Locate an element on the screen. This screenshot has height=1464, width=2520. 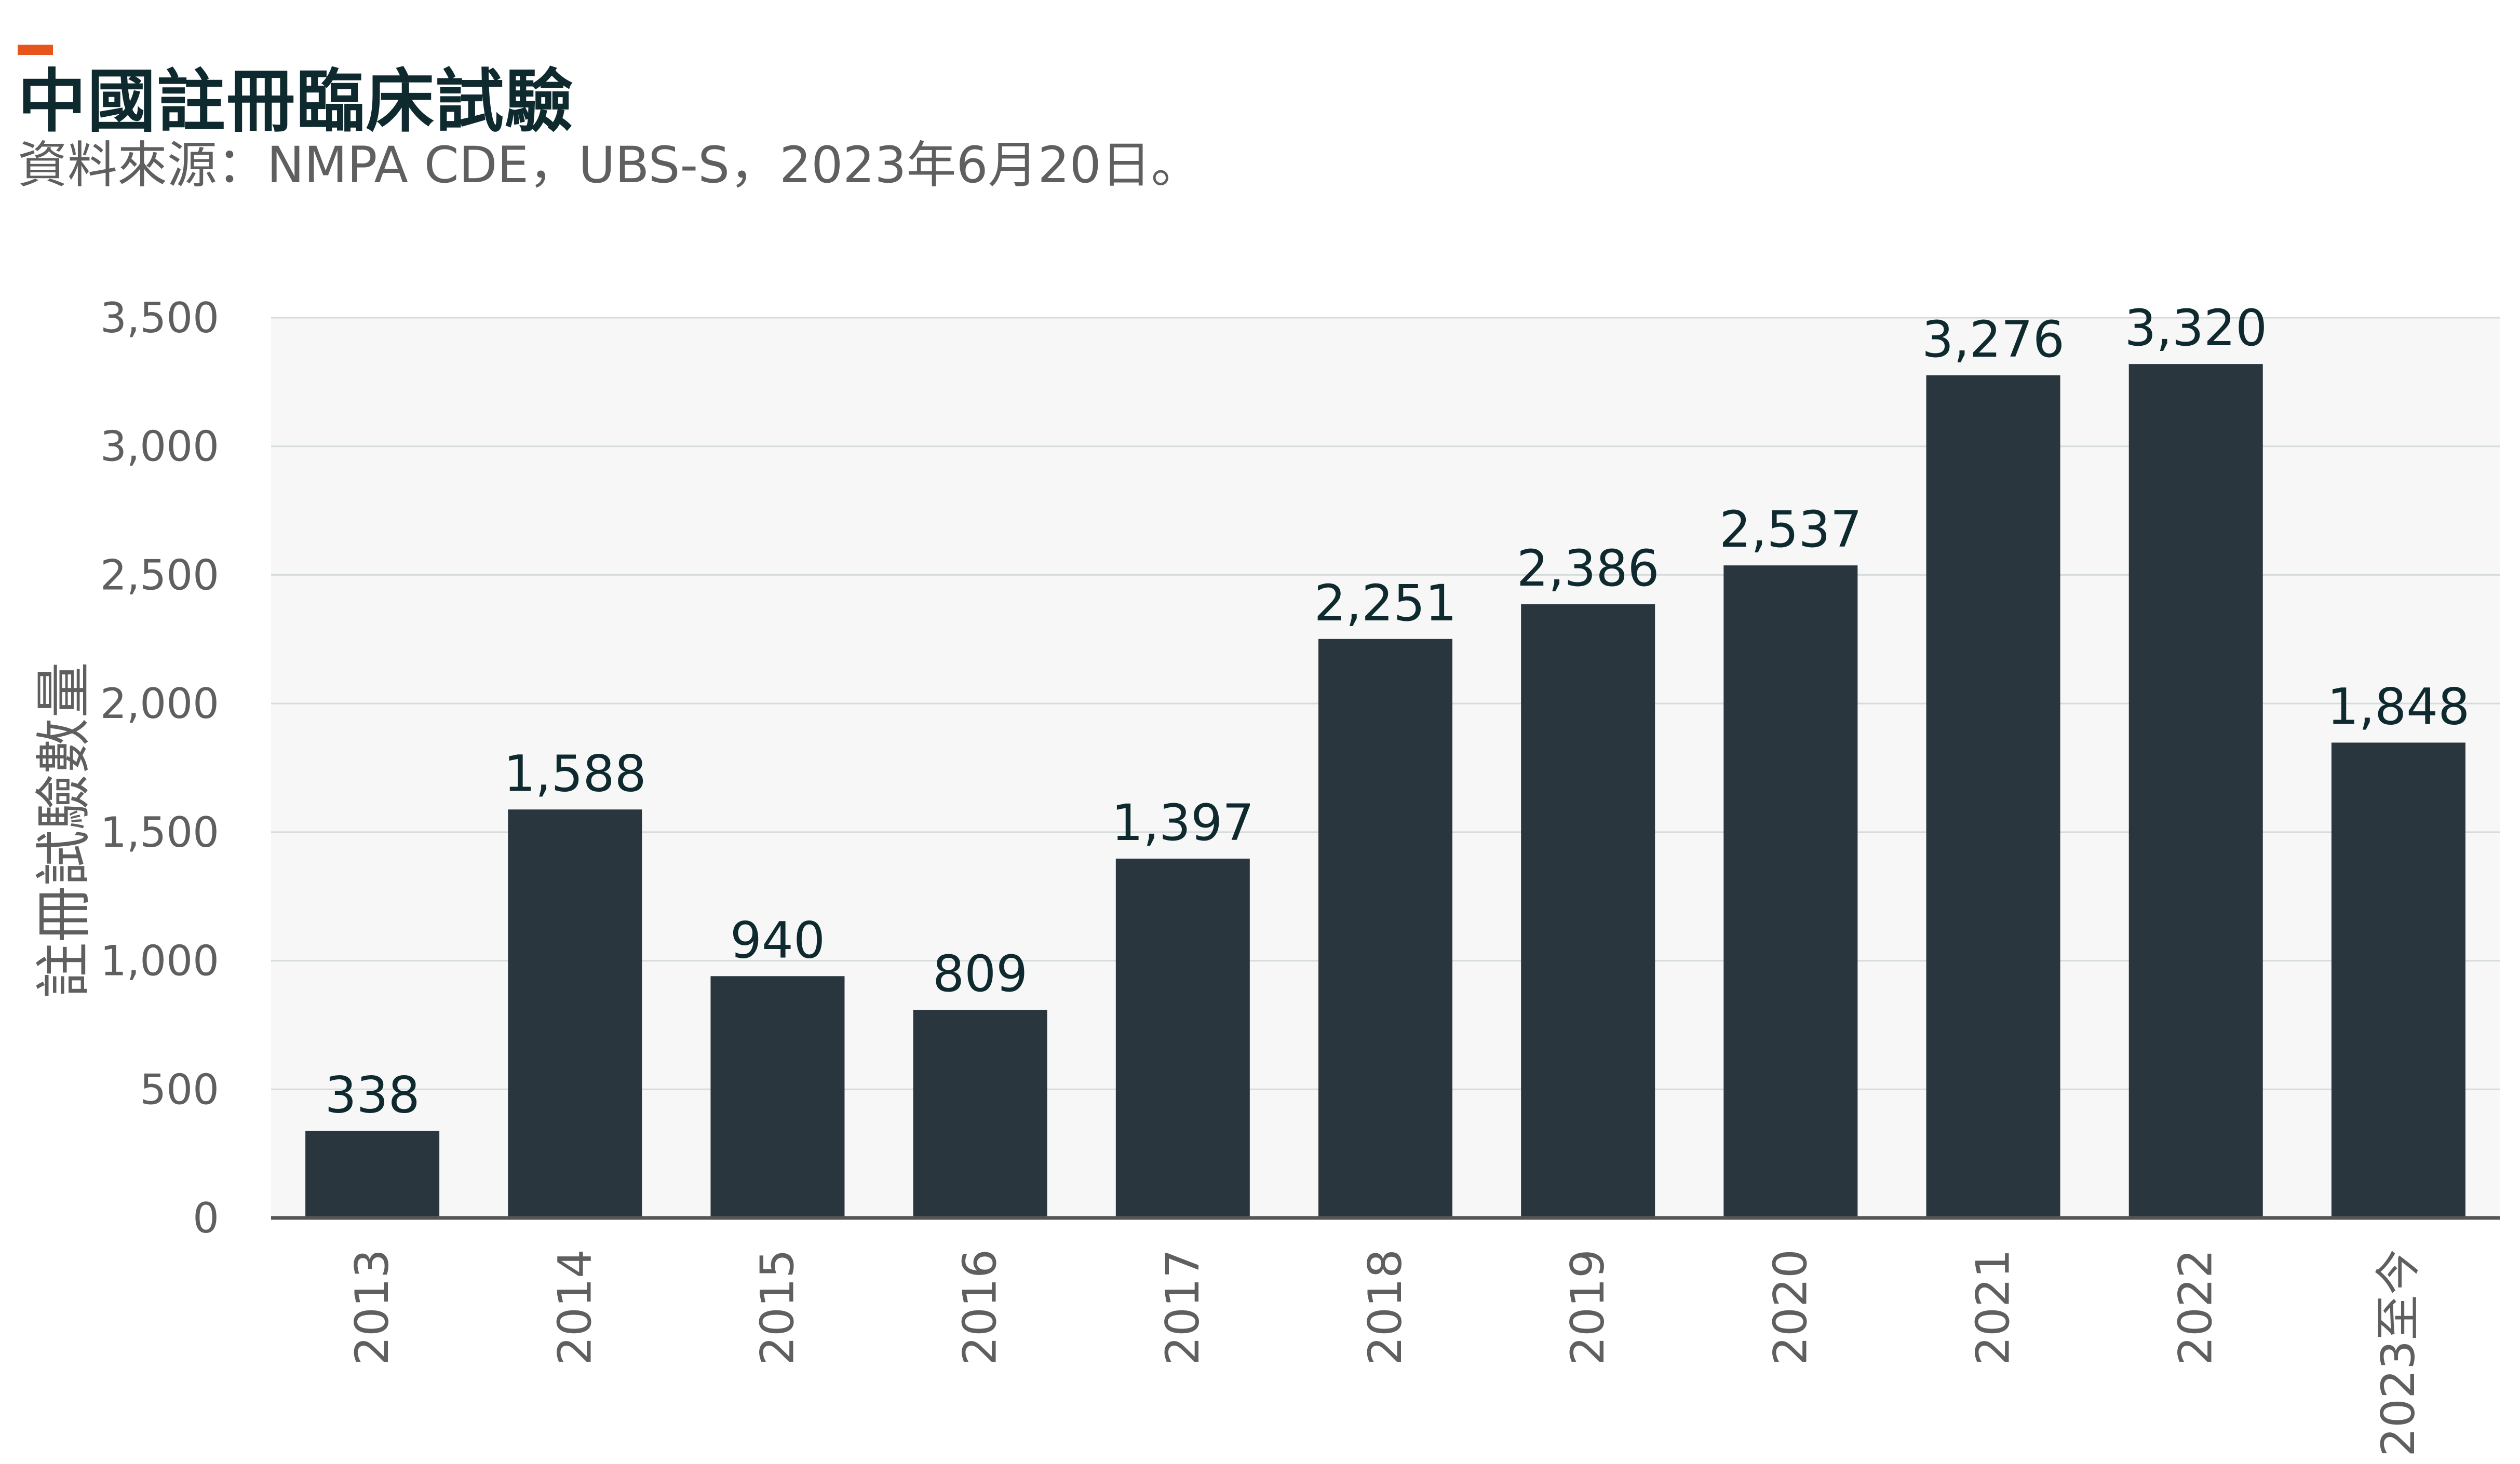
data-label: 3,320 is located at coordinates (2195, 328).